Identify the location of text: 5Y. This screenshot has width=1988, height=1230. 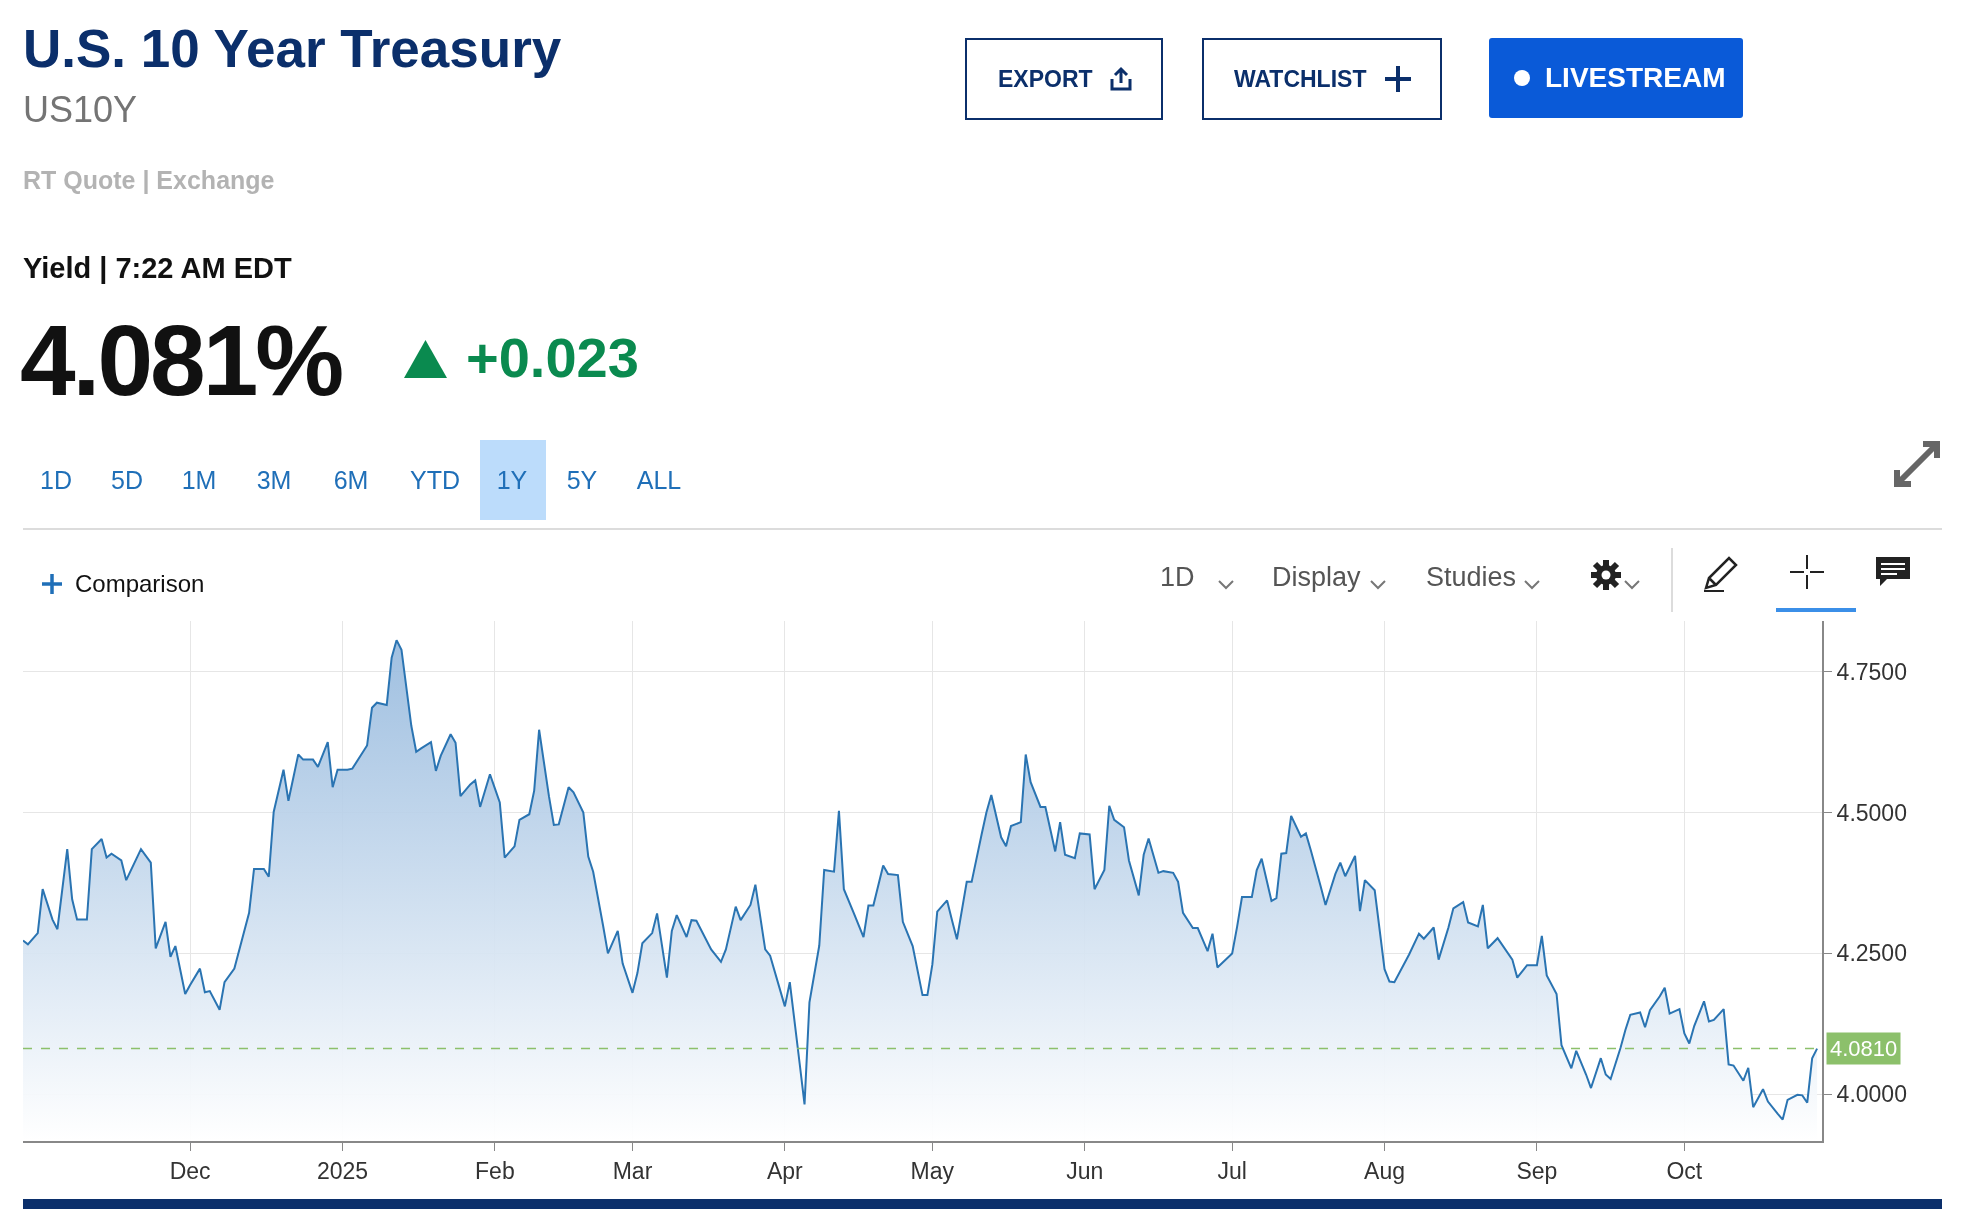
(582, 480).